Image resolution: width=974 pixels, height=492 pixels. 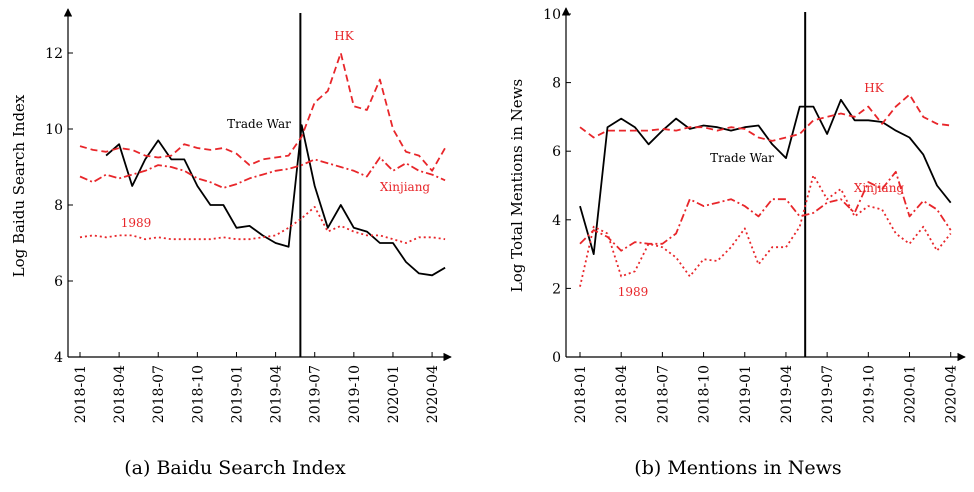 I want to click on y-axis-label: Log Total Mentions in News, so click(x=517, y=185).